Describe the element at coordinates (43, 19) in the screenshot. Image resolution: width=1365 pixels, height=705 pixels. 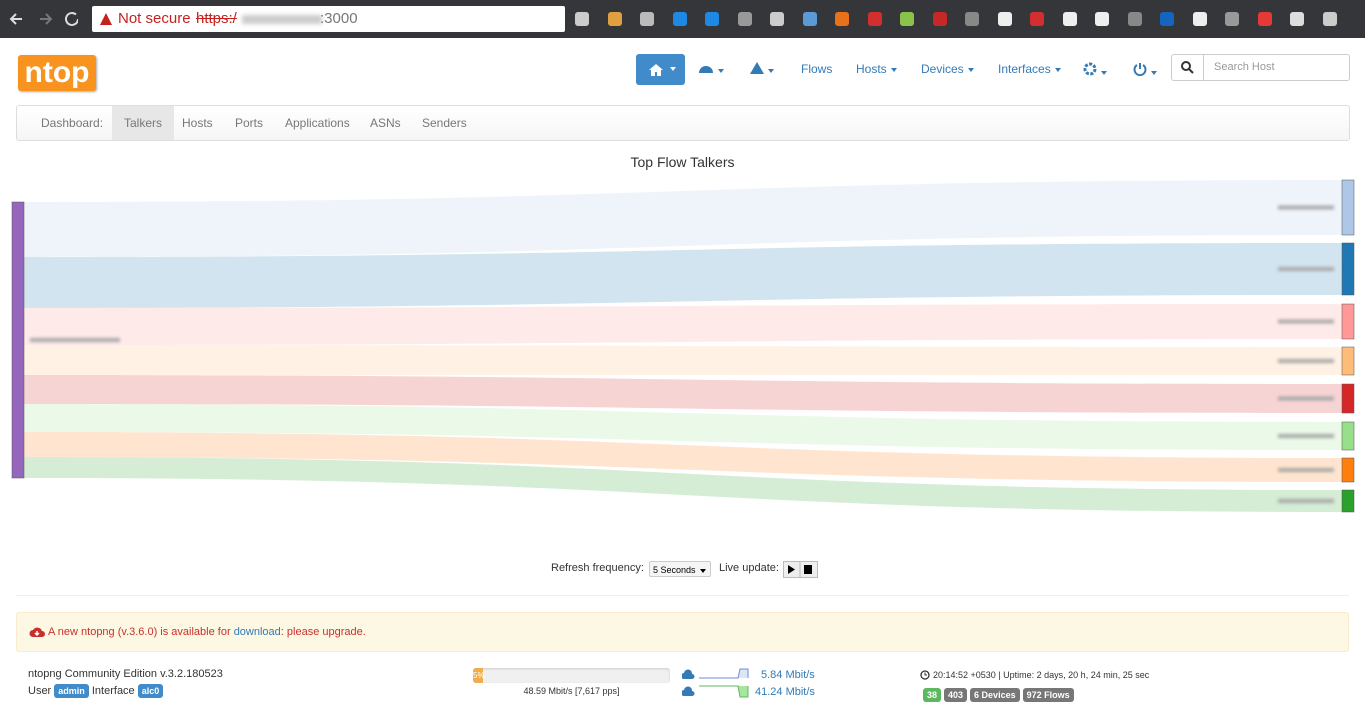
I see `browser-nav-buttons` at that location.